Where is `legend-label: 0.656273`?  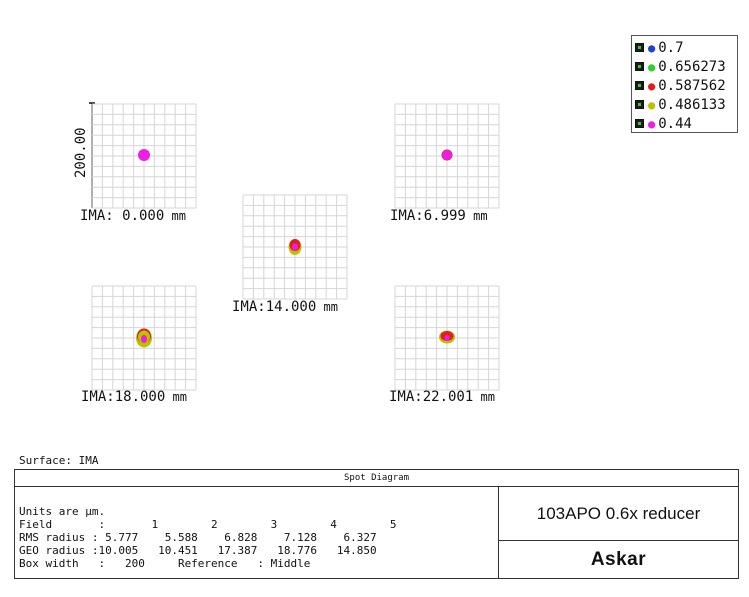 legend-label: 0.656273 is located at coordinates (692, 66).